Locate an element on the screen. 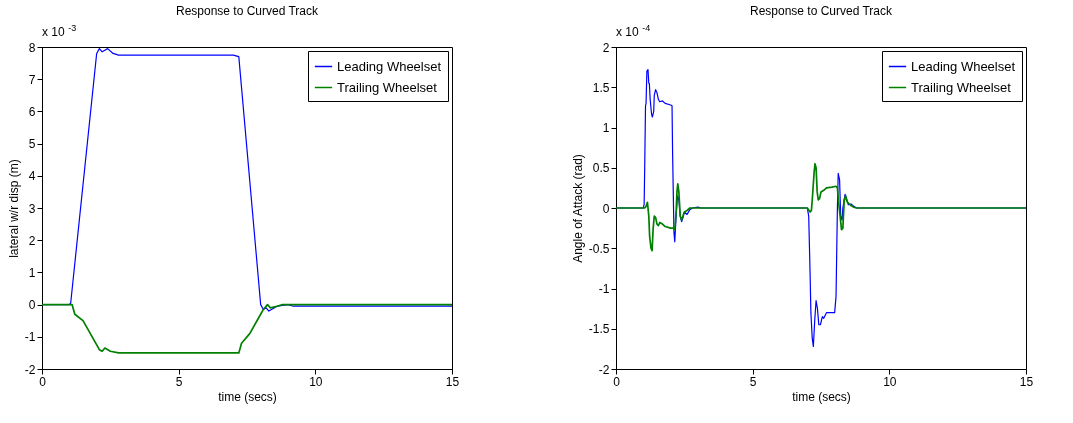 The height and width of the screenshot is (423, 1073). y-tick-label: 0.5 is located at coordinates (601, 168).